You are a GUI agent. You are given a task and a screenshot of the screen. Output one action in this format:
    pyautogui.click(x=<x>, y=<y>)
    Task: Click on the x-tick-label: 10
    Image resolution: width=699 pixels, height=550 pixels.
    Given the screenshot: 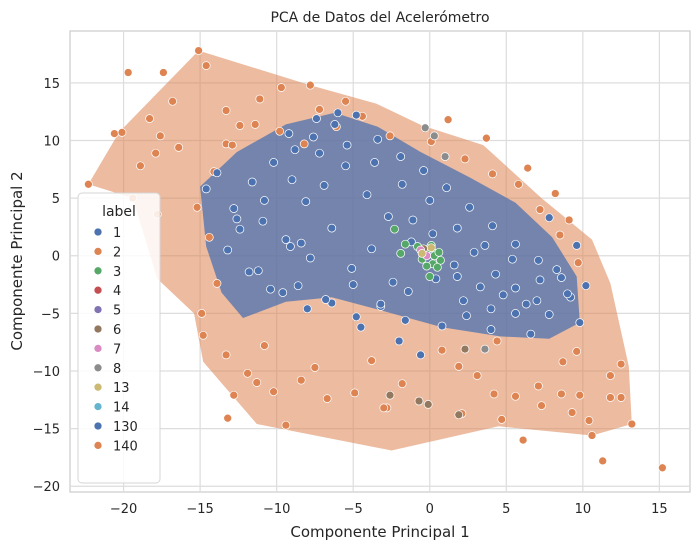 What is the action you would take?
    pyautogui.click(x=583, y=509)
    